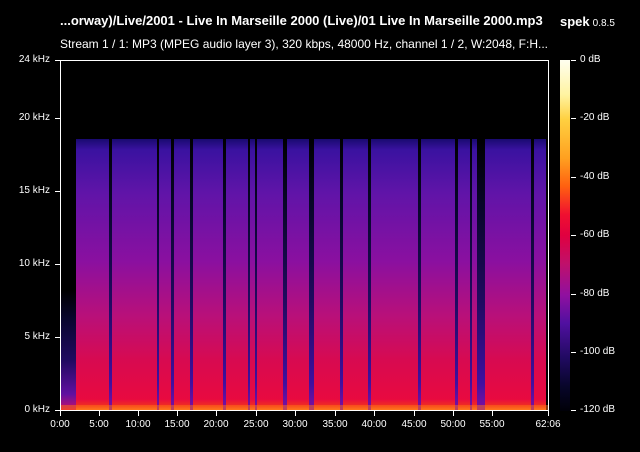 The width and height of the screenshot is (640, 452). Describe the element at coordinates (453, 424) in the screenshot. I see `x-tick-label: 50:00` at that location.